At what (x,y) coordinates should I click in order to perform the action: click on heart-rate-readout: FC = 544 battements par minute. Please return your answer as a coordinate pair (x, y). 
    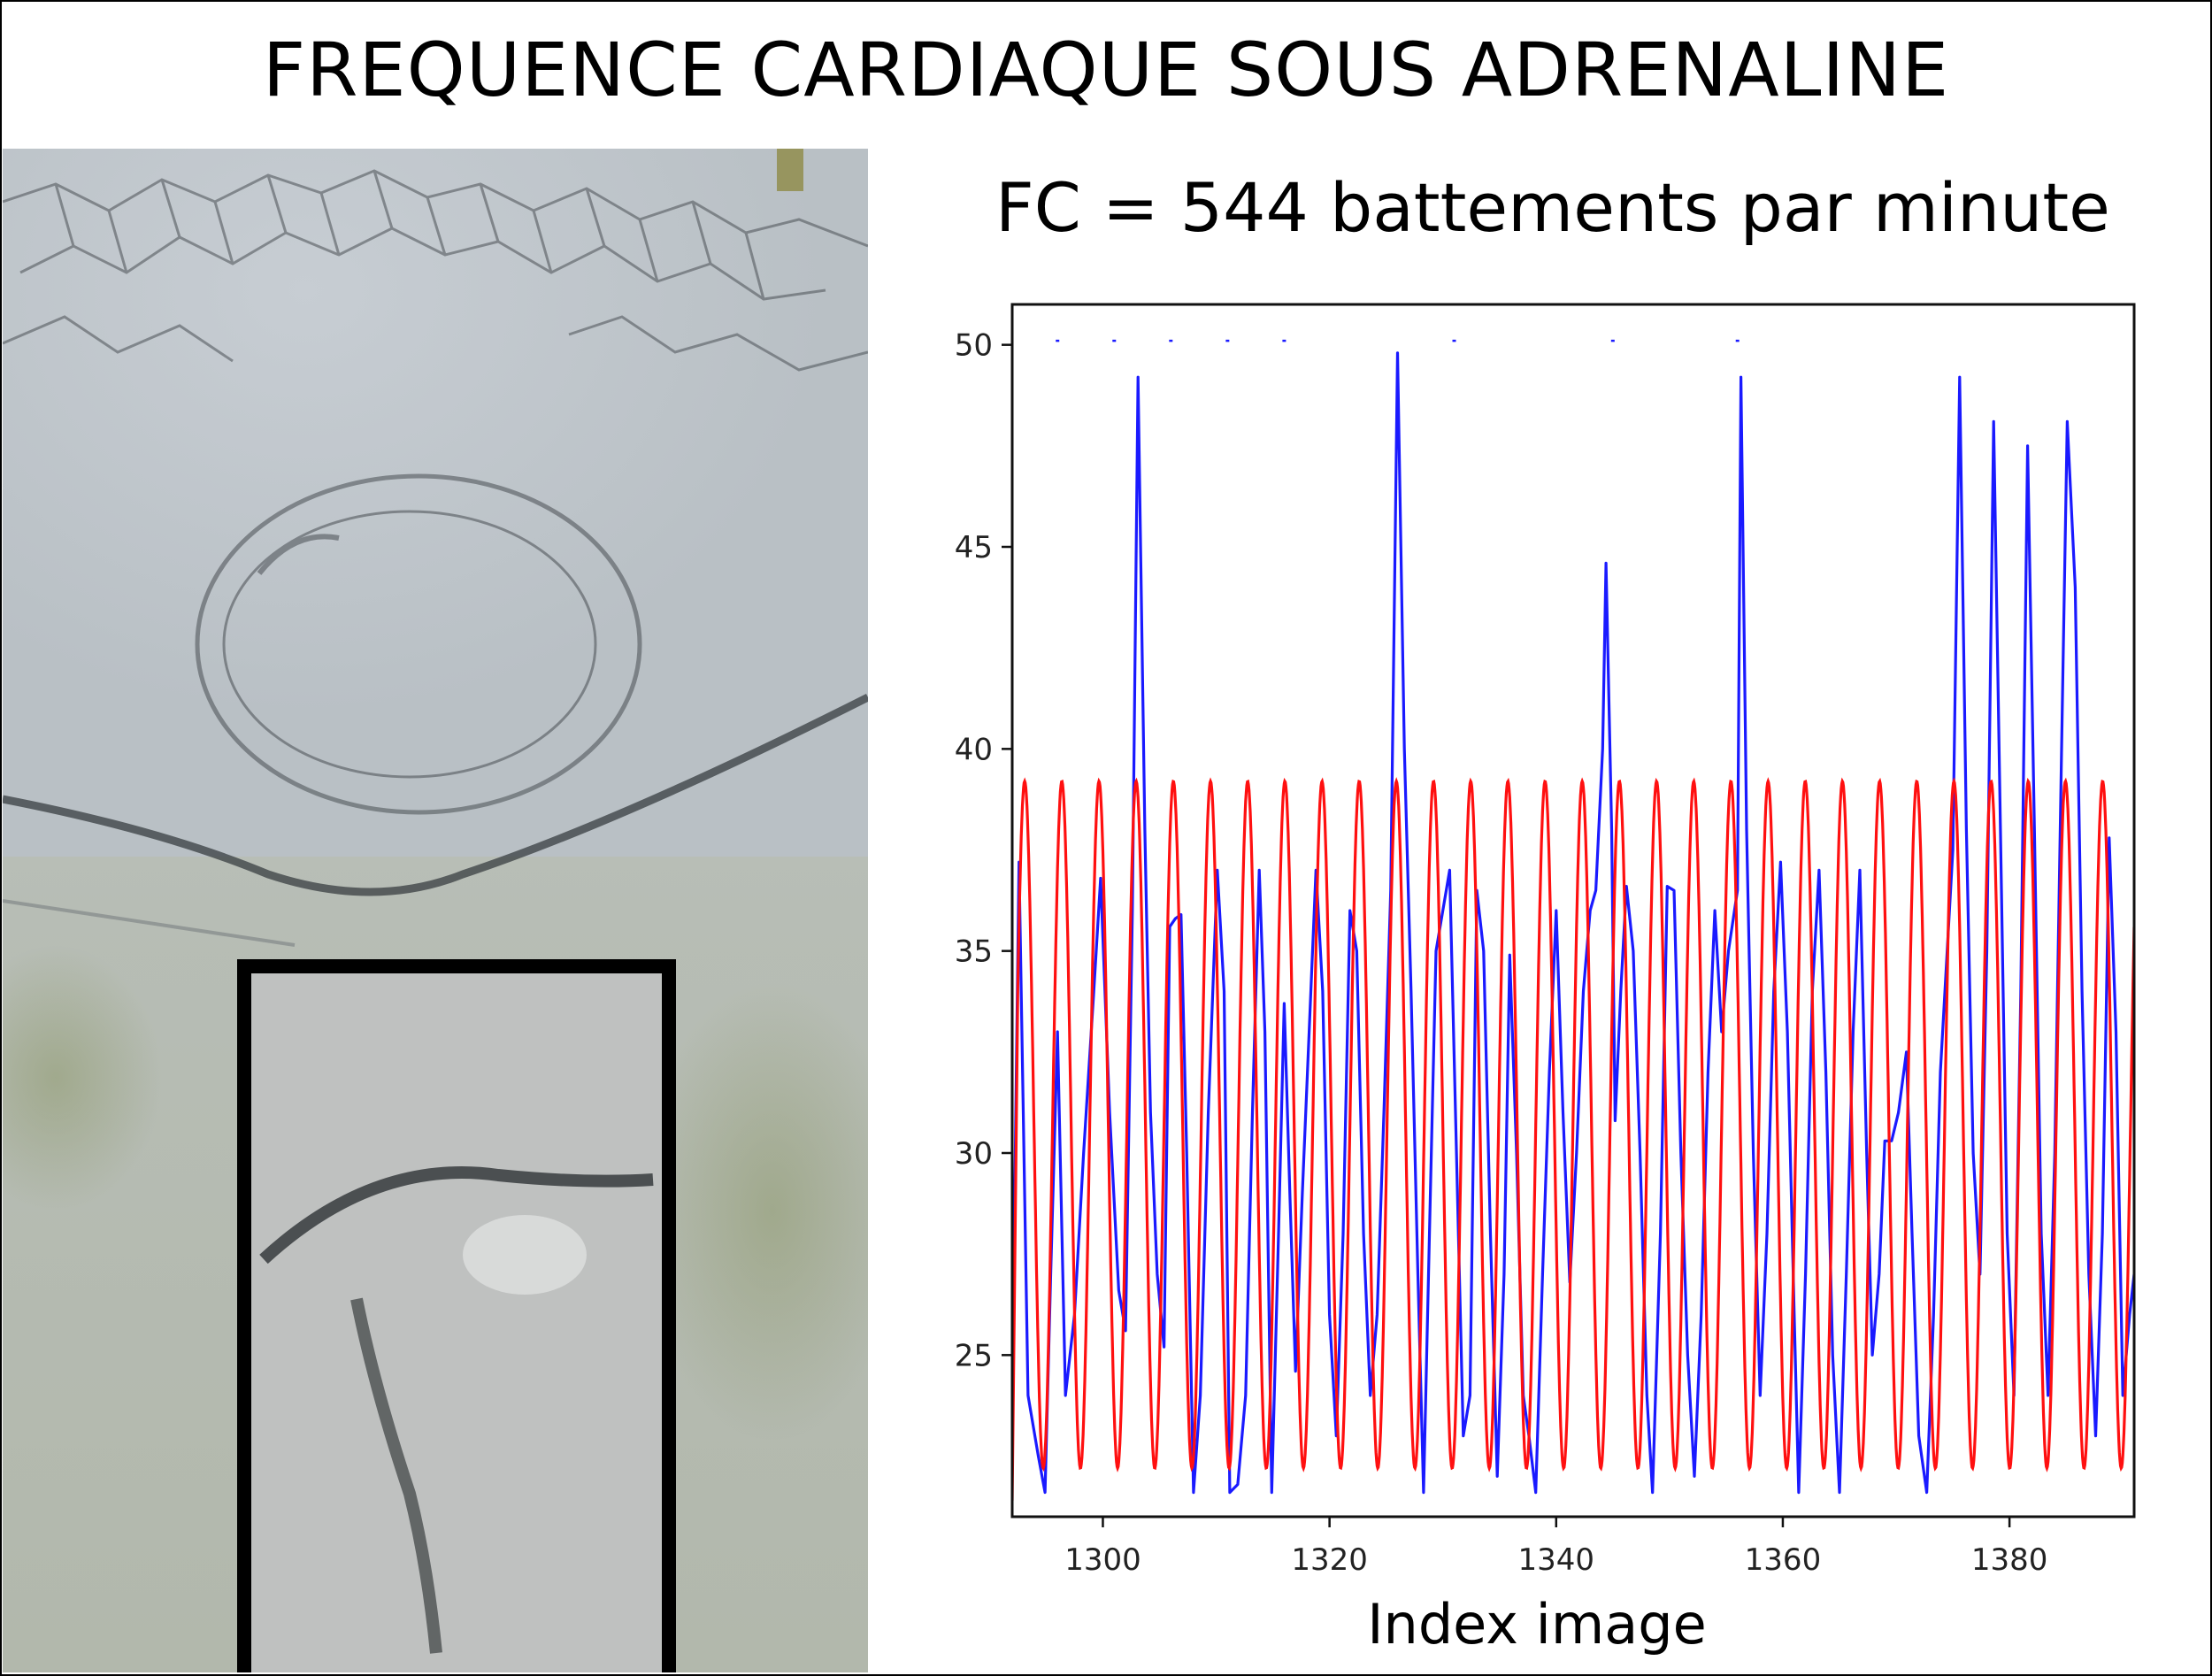
    Looking at the image, I should click on (1553, 207).